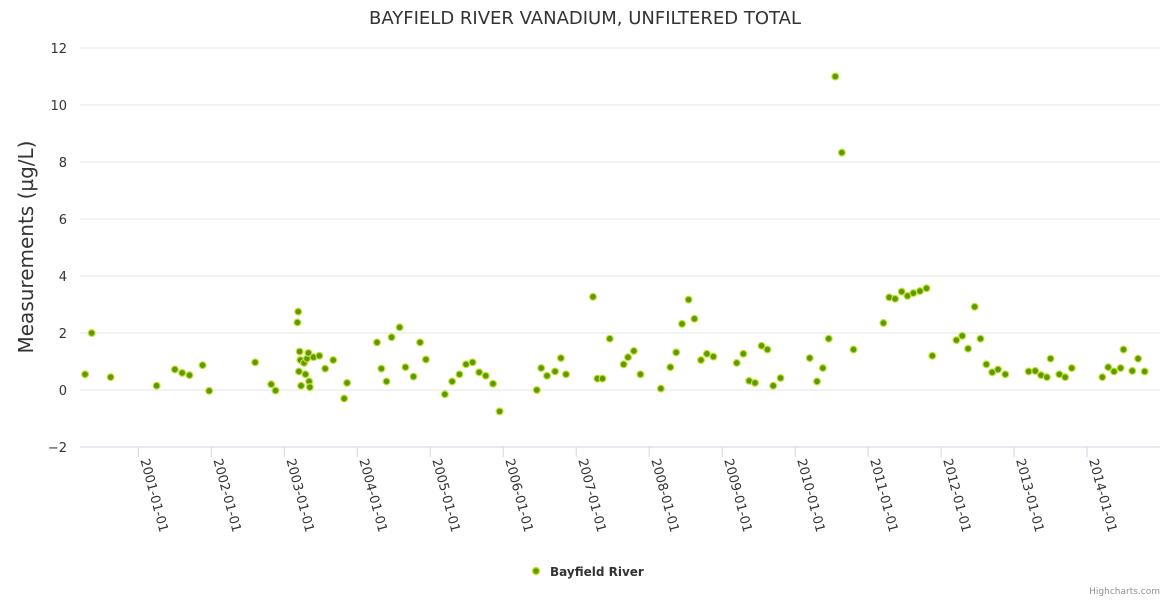  I want to click on credits-link: Highcharts.com, so click(1124, 592).